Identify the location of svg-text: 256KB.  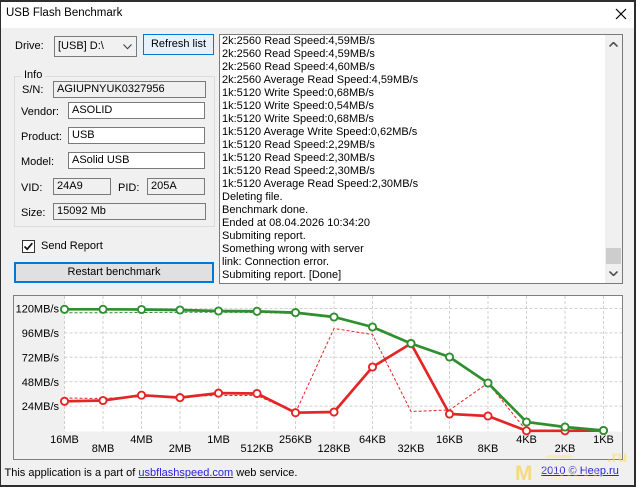
(295, 440).